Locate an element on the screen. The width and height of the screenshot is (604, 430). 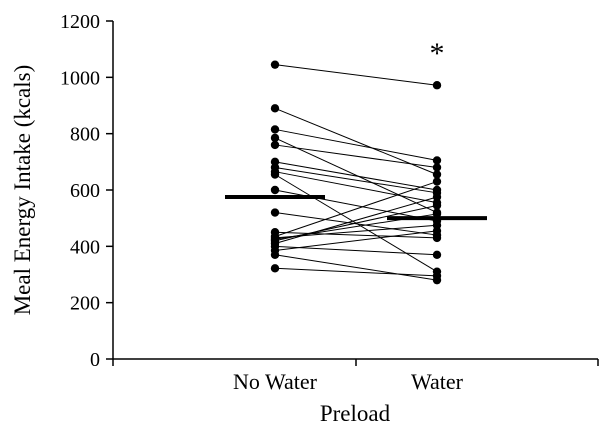
y-tick-label: 1000 is located at coordinates (80, 78).